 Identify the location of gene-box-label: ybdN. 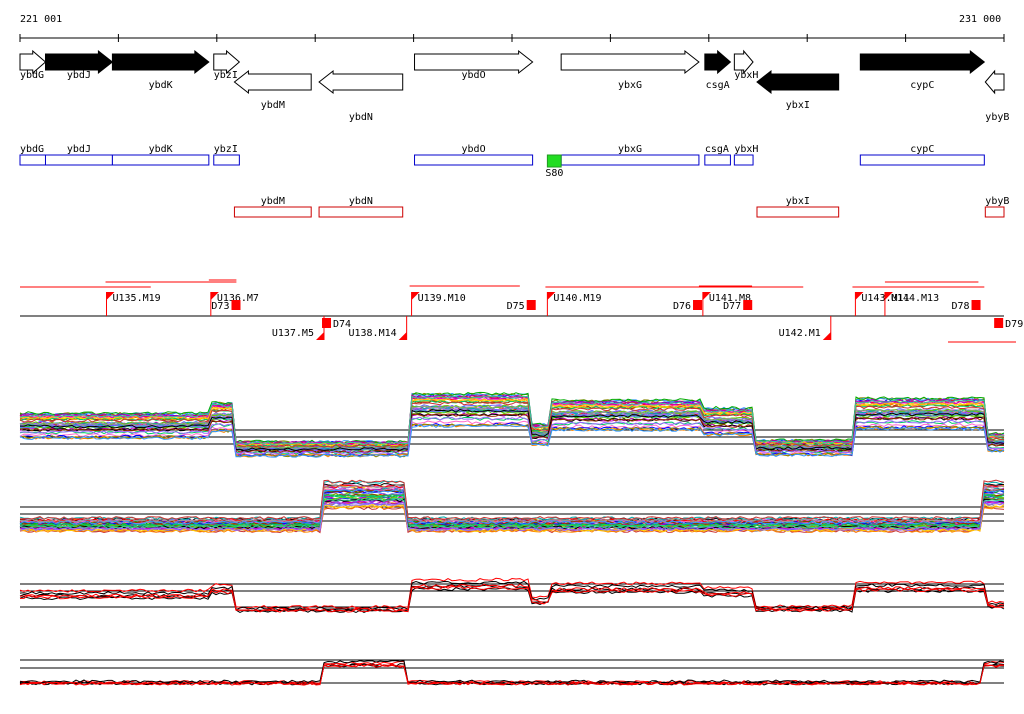
(361, 201).